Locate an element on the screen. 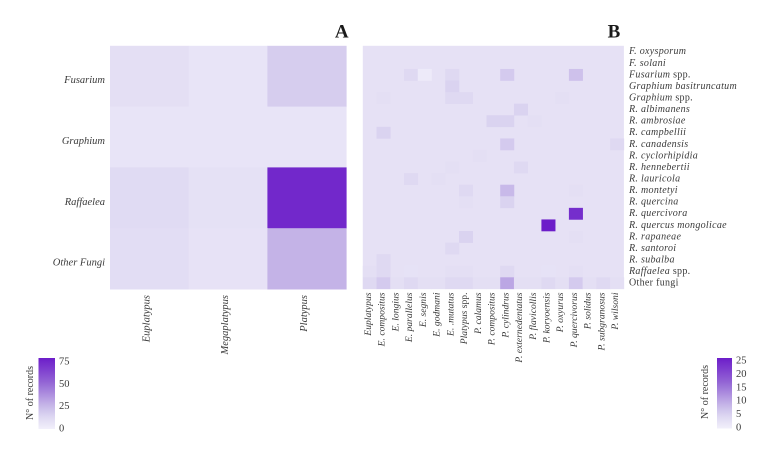 The width and height of the screenshot is (774, 464). svg-text: P. externedentatus is located at coordinates (519, 327).